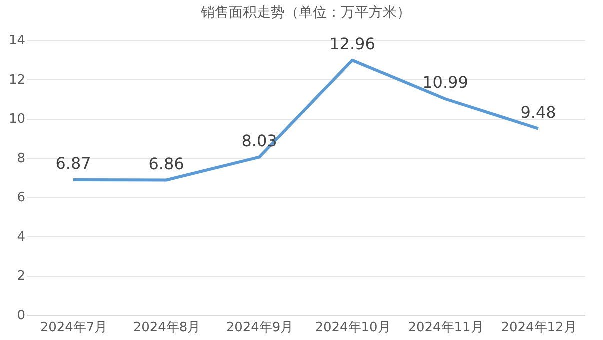  Describe the element at coordinates (17, 120) in the screenshot. I see `y-tick-label: 10` at that location.